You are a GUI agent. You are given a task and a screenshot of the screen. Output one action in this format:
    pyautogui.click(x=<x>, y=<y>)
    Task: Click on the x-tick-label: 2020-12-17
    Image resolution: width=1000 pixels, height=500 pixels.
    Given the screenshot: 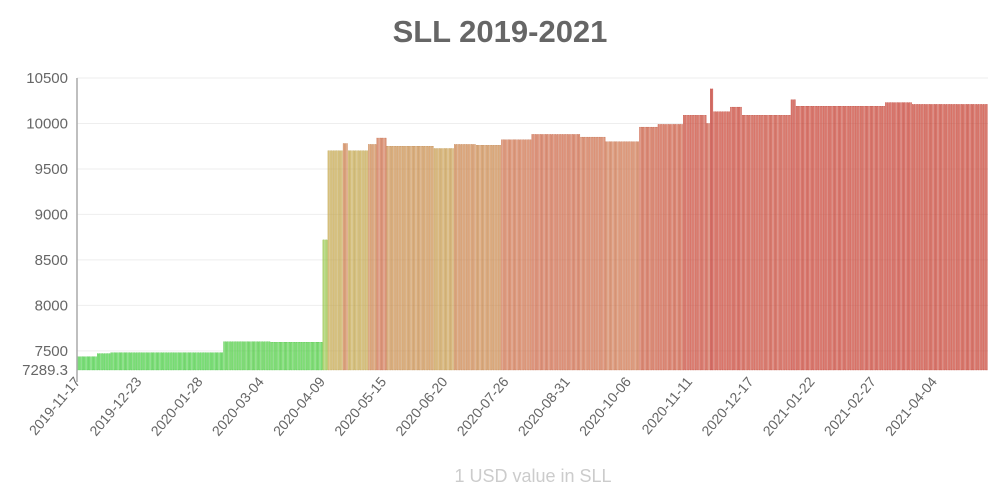 What is the action you would take?
    pyautogui.click(x=727, y=405)
    